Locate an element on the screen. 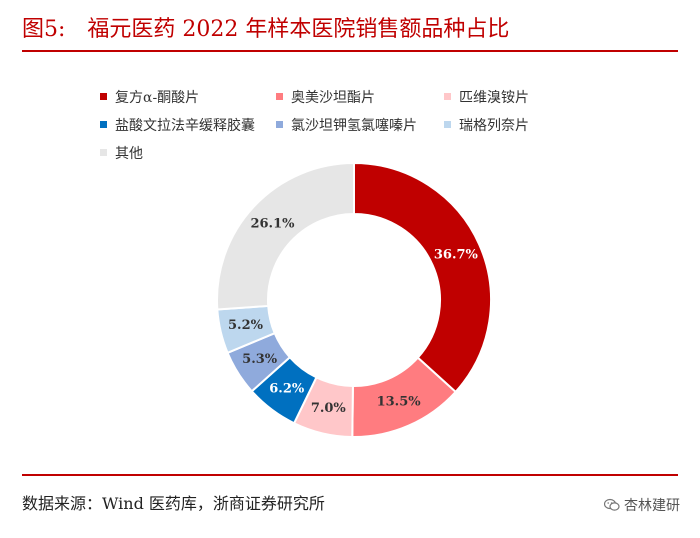  donut-labels: 36.7% 13.5% 7.0% 6.2% 5.3% 5.2% 26.1% is located at coordinates (353, 316).